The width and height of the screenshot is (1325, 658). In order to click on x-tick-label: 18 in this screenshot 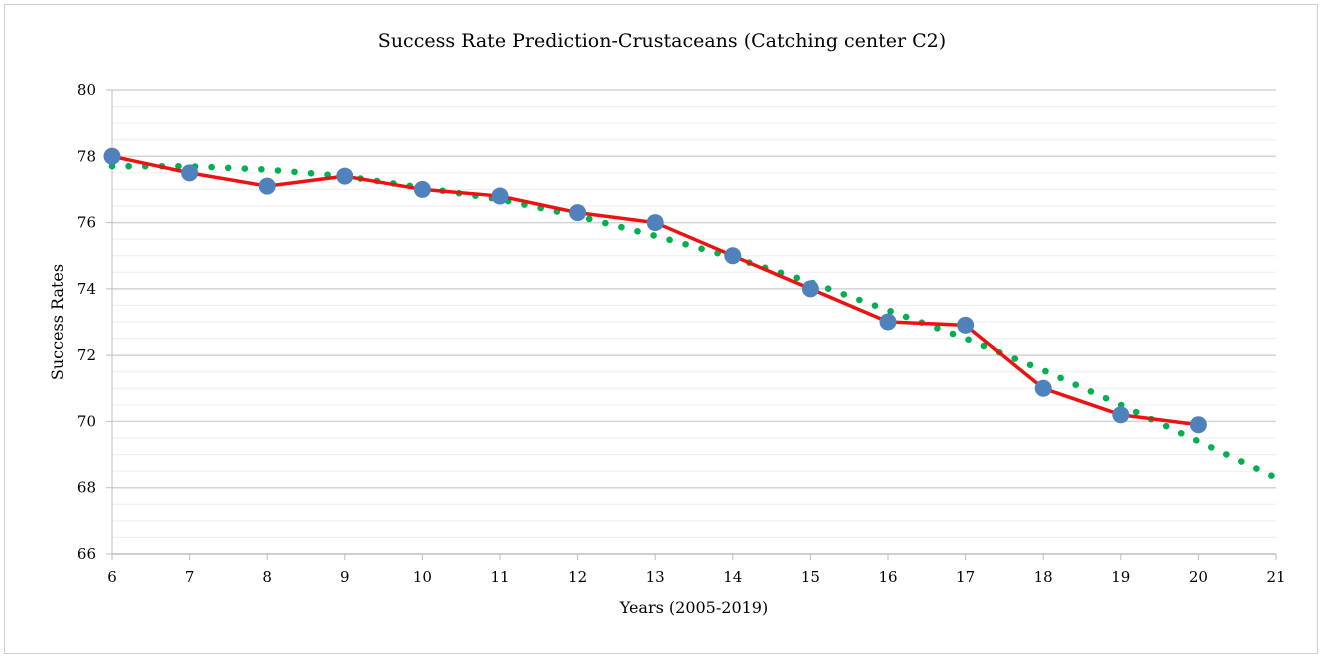, I will do `click(1043, 577)`.